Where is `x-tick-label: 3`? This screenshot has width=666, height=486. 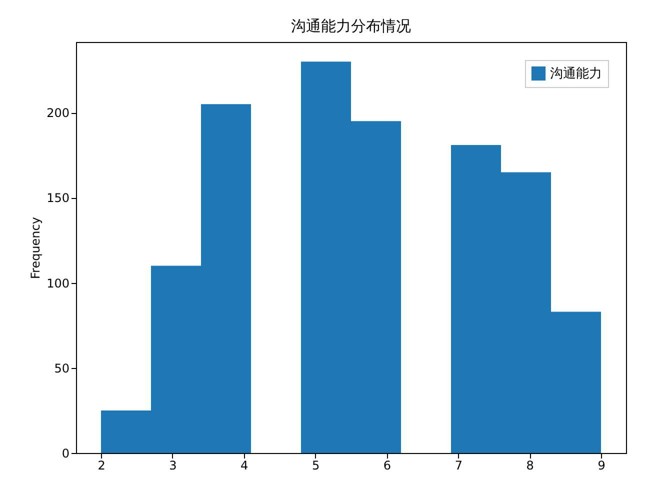
x-tick-label: 3 is located at coordinates (173, 465).